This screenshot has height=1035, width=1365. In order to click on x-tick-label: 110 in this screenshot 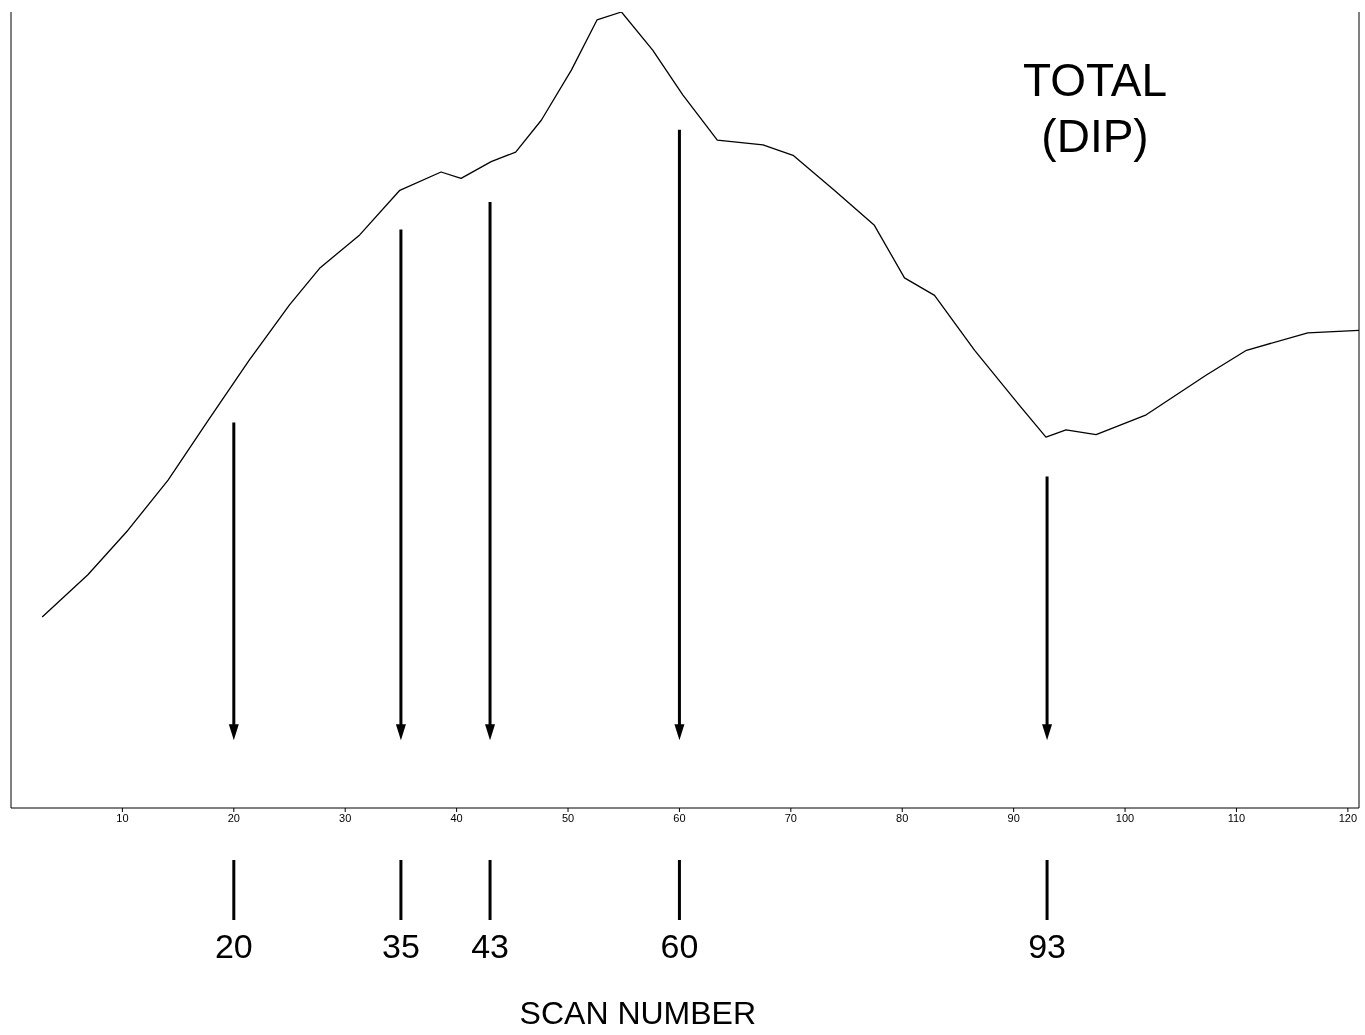, I will do `click(1236, 817)`.